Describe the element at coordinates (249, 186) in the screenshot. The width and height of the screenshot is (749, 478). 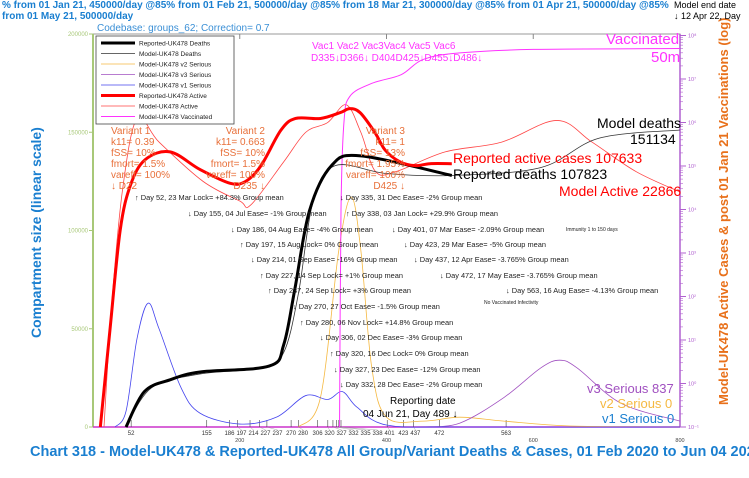
I see `variant-param-line: D235 ↓` at that location.